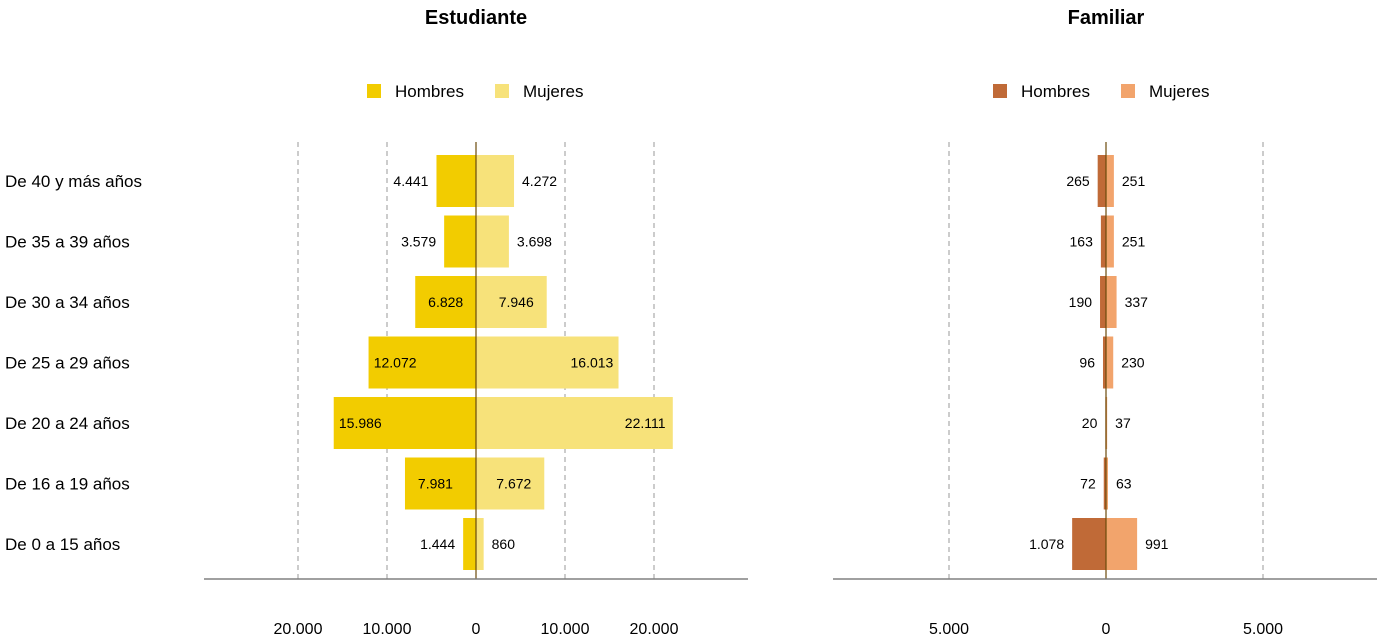 The height and width of the screenshot is (638, 1377). Describe the element at coordinates (67, 484) in the screenshot. I see `category-label: De 16 a 19 años` at that location.